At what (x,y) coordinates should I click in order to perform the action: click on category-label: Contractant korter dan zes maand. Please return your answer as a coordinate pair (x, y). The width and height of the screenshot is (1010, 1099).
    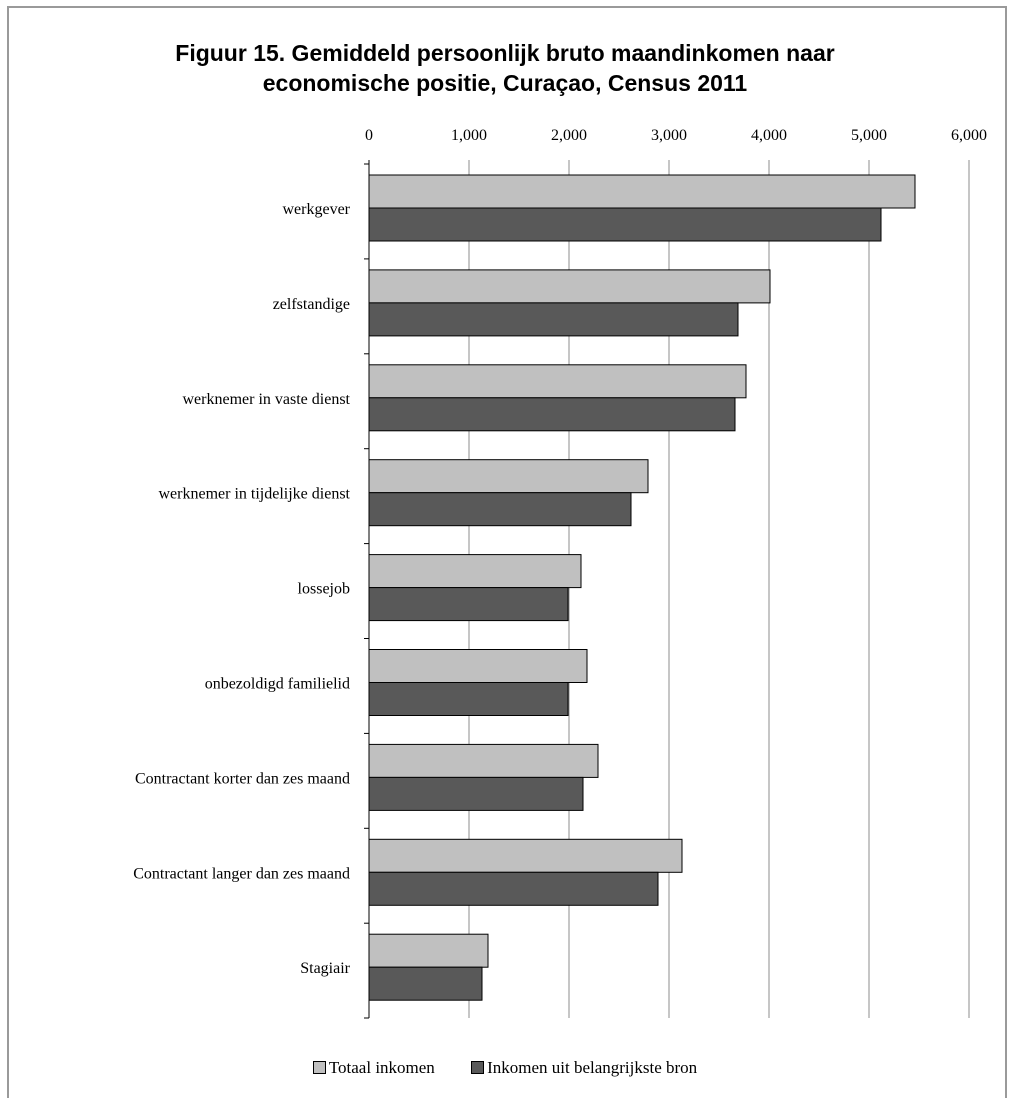
    Looking at the image, I should click on (242, 778).